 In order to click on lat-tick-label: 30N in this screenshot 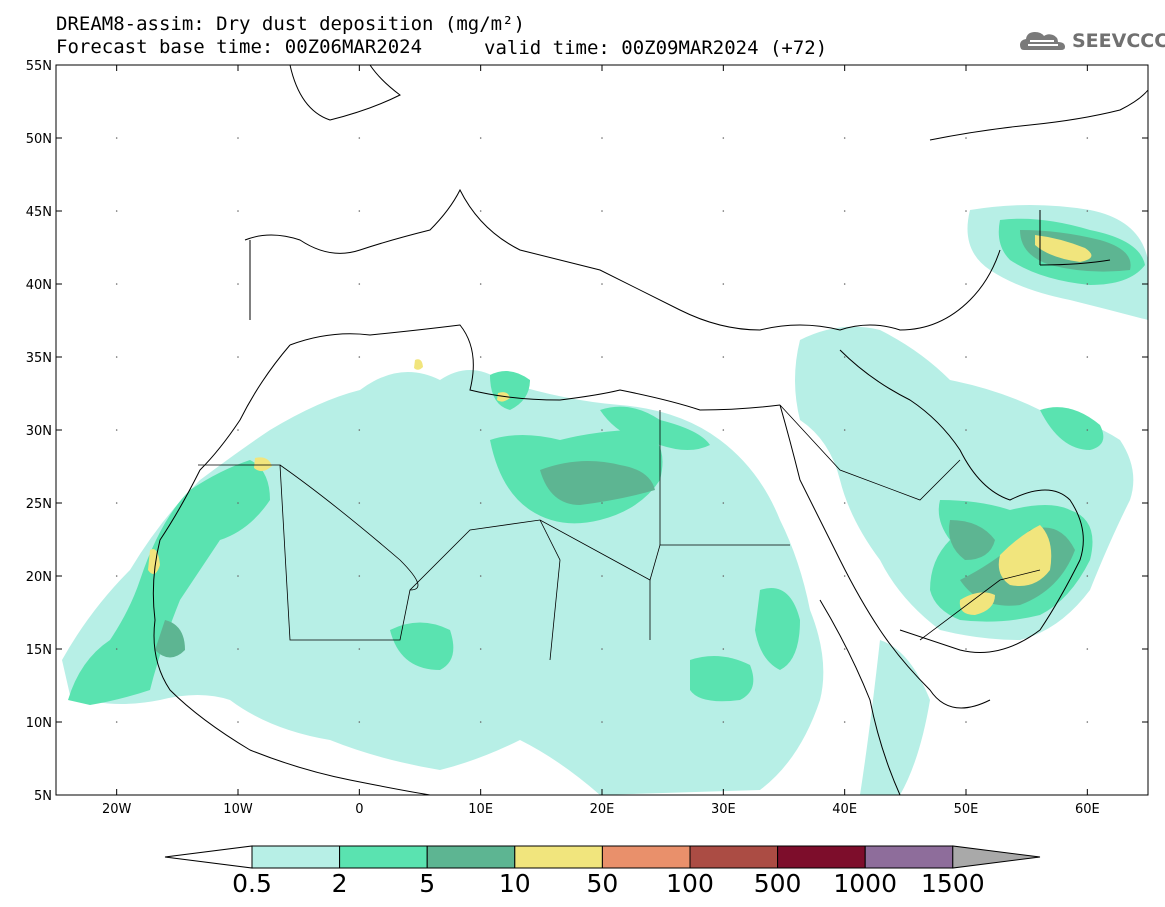, I will do `click(39, 431)`.